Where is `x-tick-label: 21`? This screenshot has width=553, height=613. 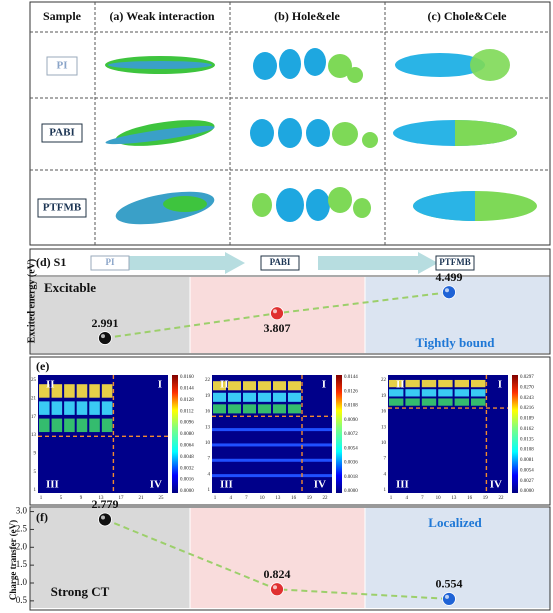
x-tick-label: 21 is located at coordinates (142, 498).